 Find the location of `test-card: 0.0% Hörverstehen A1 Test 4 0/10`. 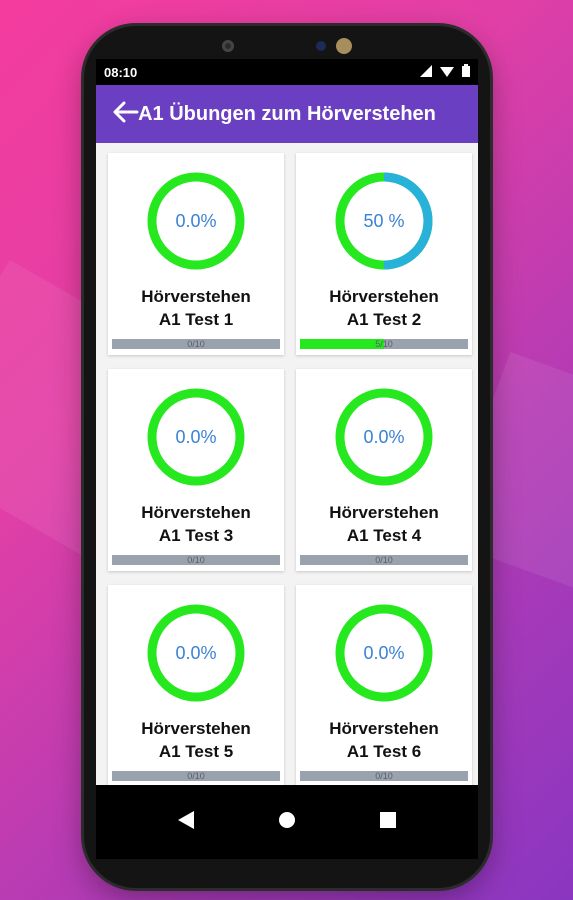

test-card: 0.0% Hörverstehen A1 Test 4 0/10 is located at coordinates (384, 470).